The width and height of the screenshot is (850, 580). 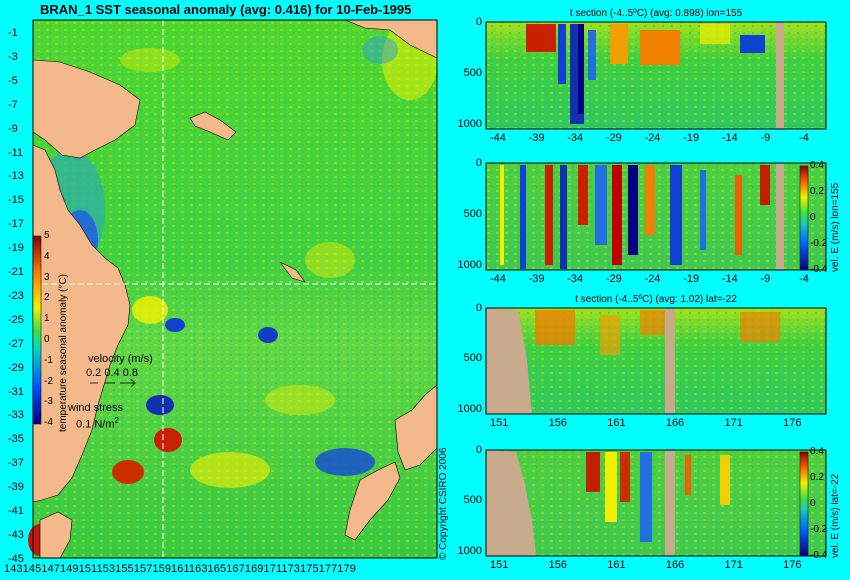 I want to click on copyright-text: © Copyright CSIRO 2006, so click(x=443, y=503).